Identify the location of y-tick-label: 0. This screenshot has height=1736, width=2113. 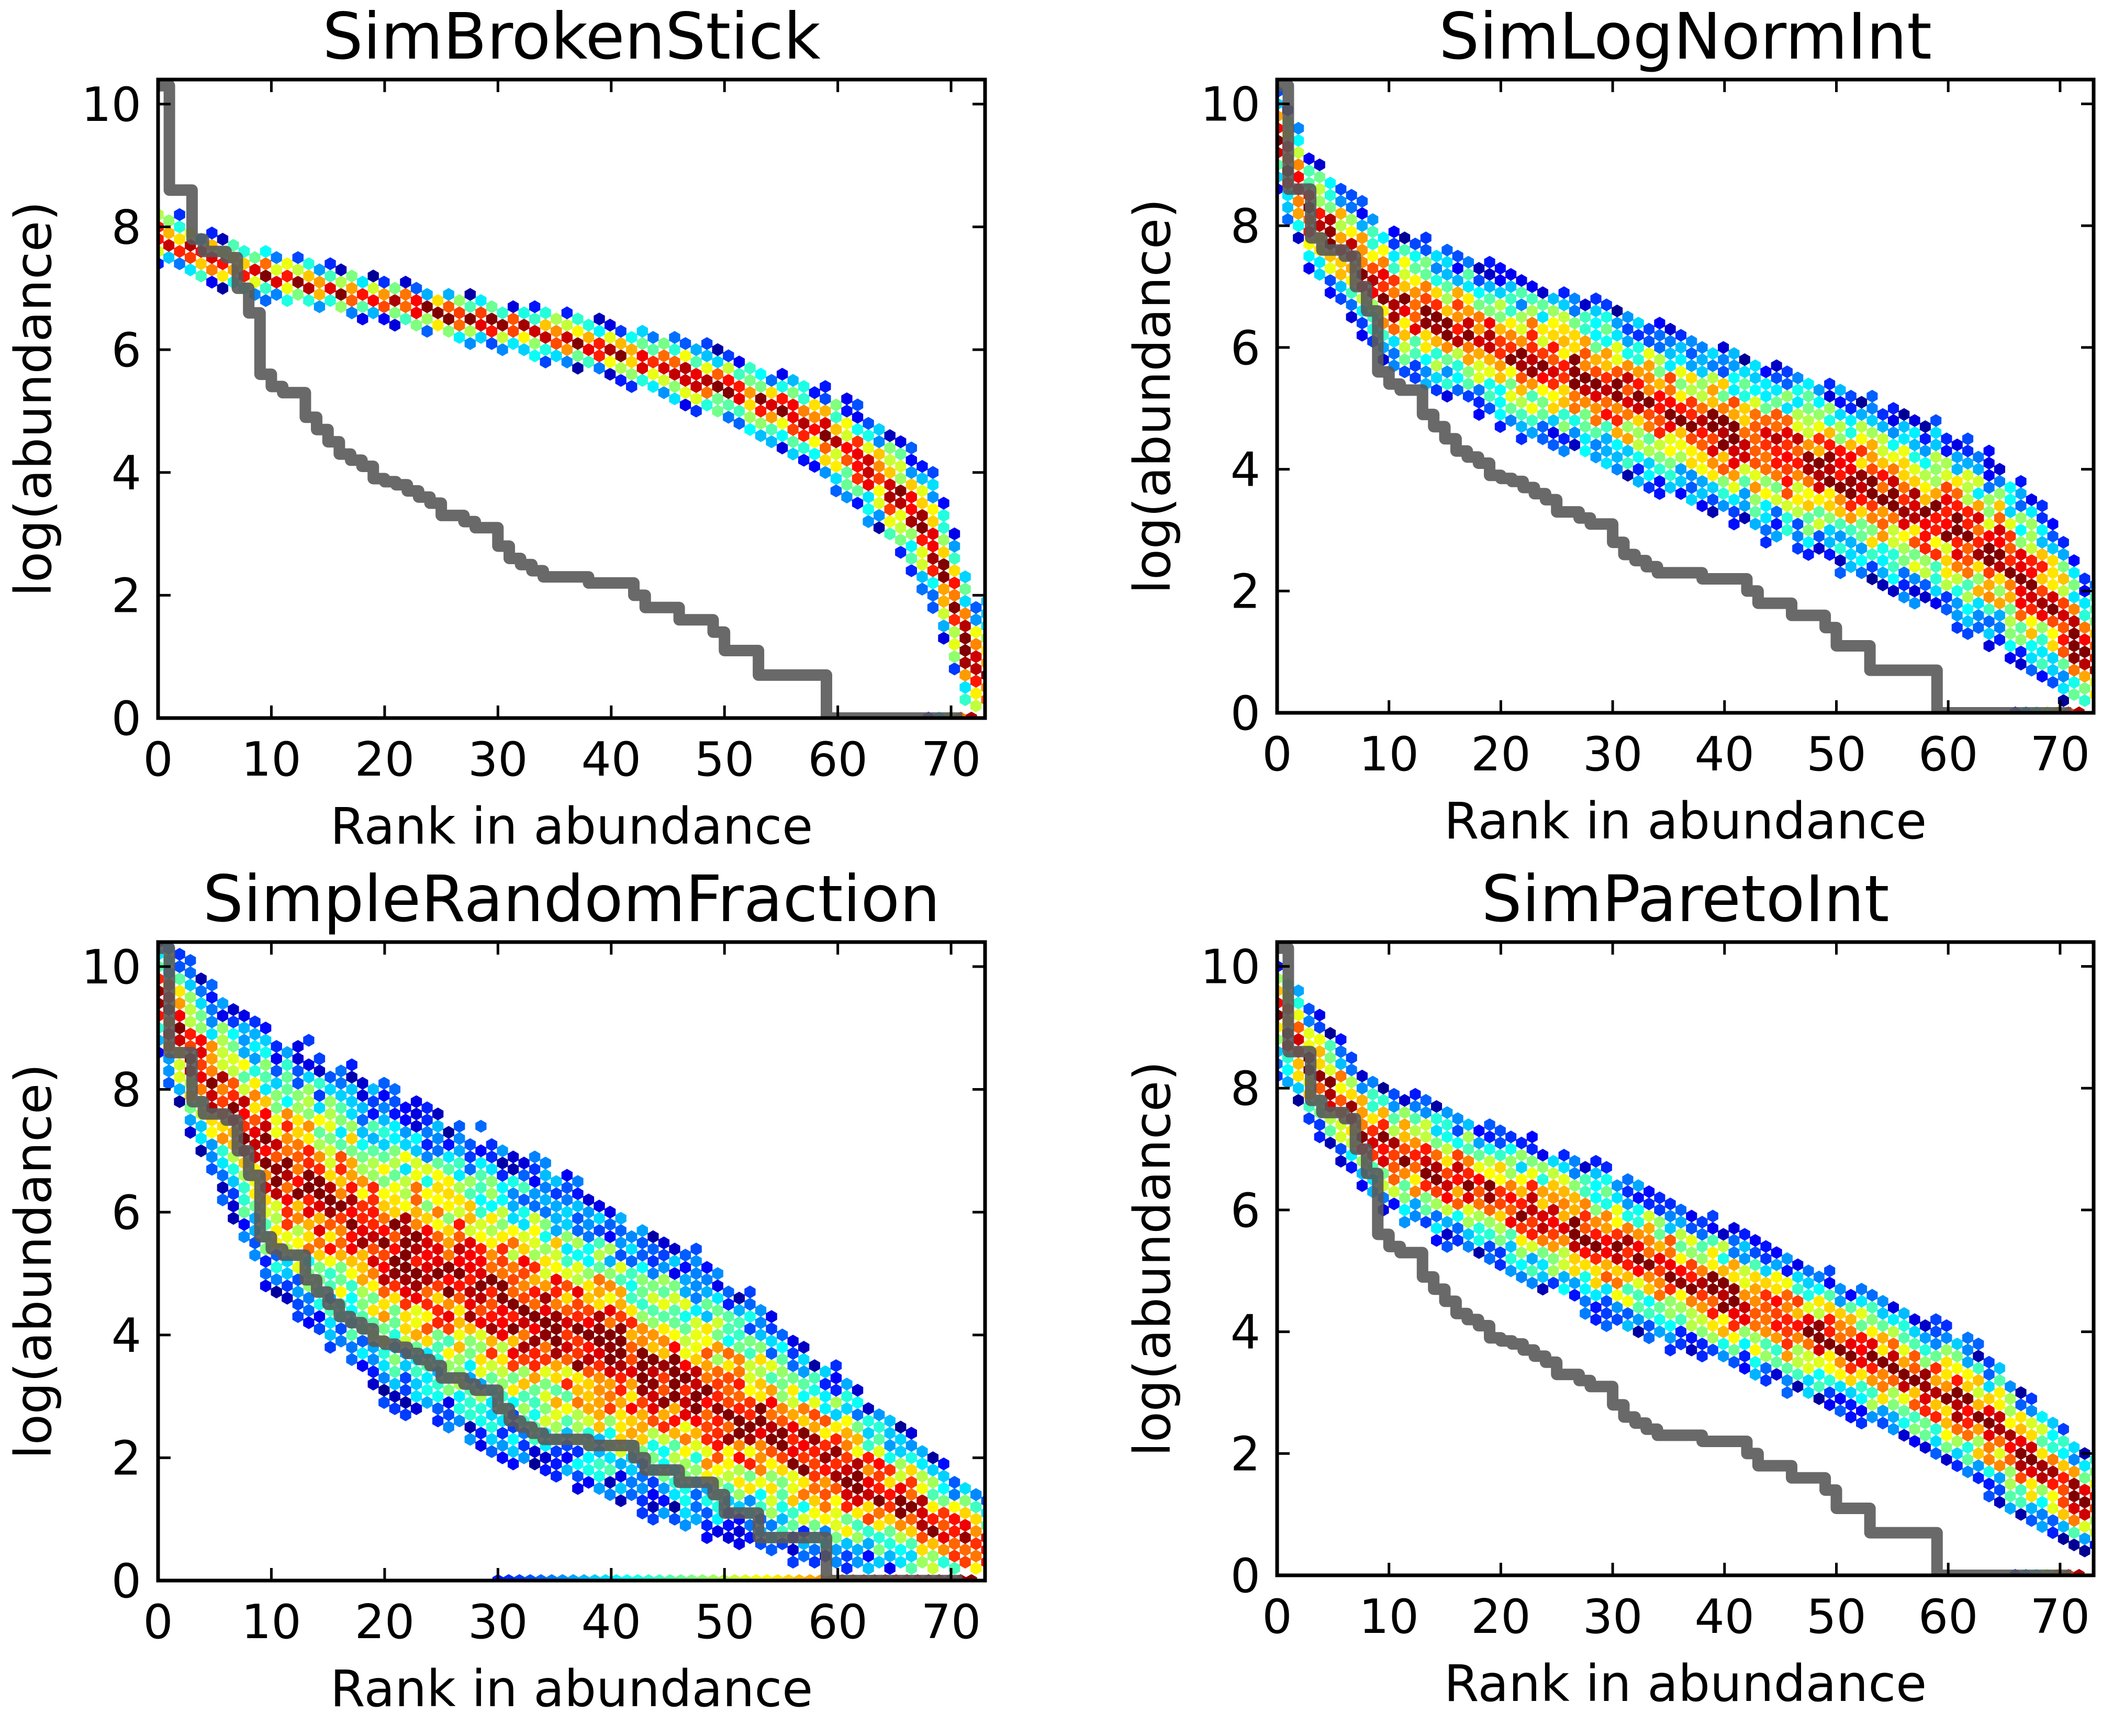
(126, 1581).